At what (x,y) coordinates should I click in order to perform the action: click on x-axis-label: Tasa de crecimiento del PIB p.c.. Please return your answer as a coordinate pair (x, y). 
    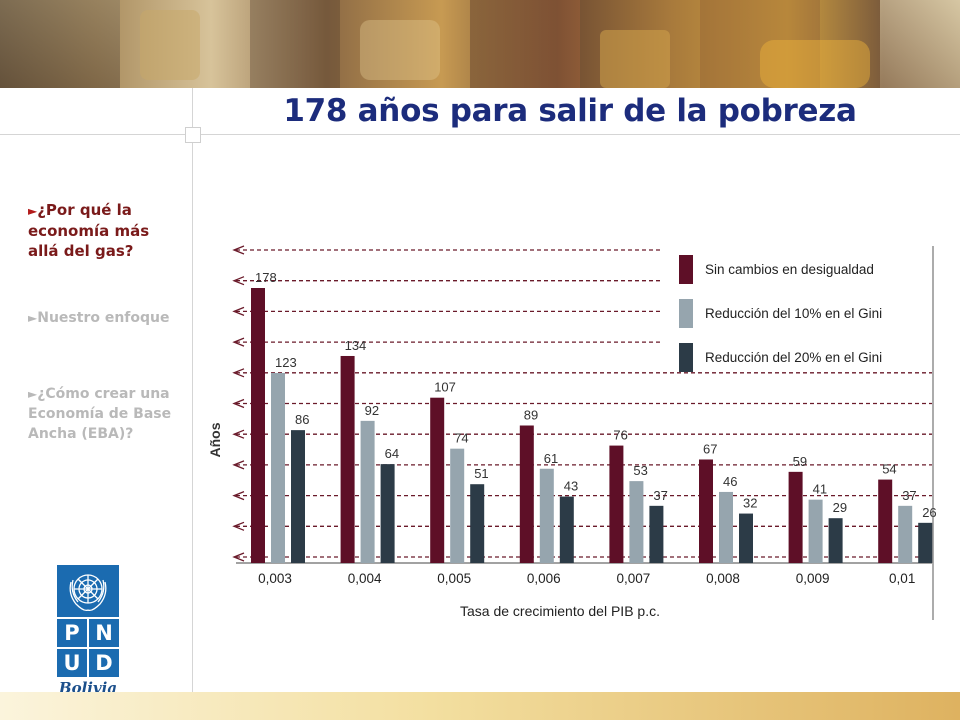
    Looking at the image, I should click on (560, 611).